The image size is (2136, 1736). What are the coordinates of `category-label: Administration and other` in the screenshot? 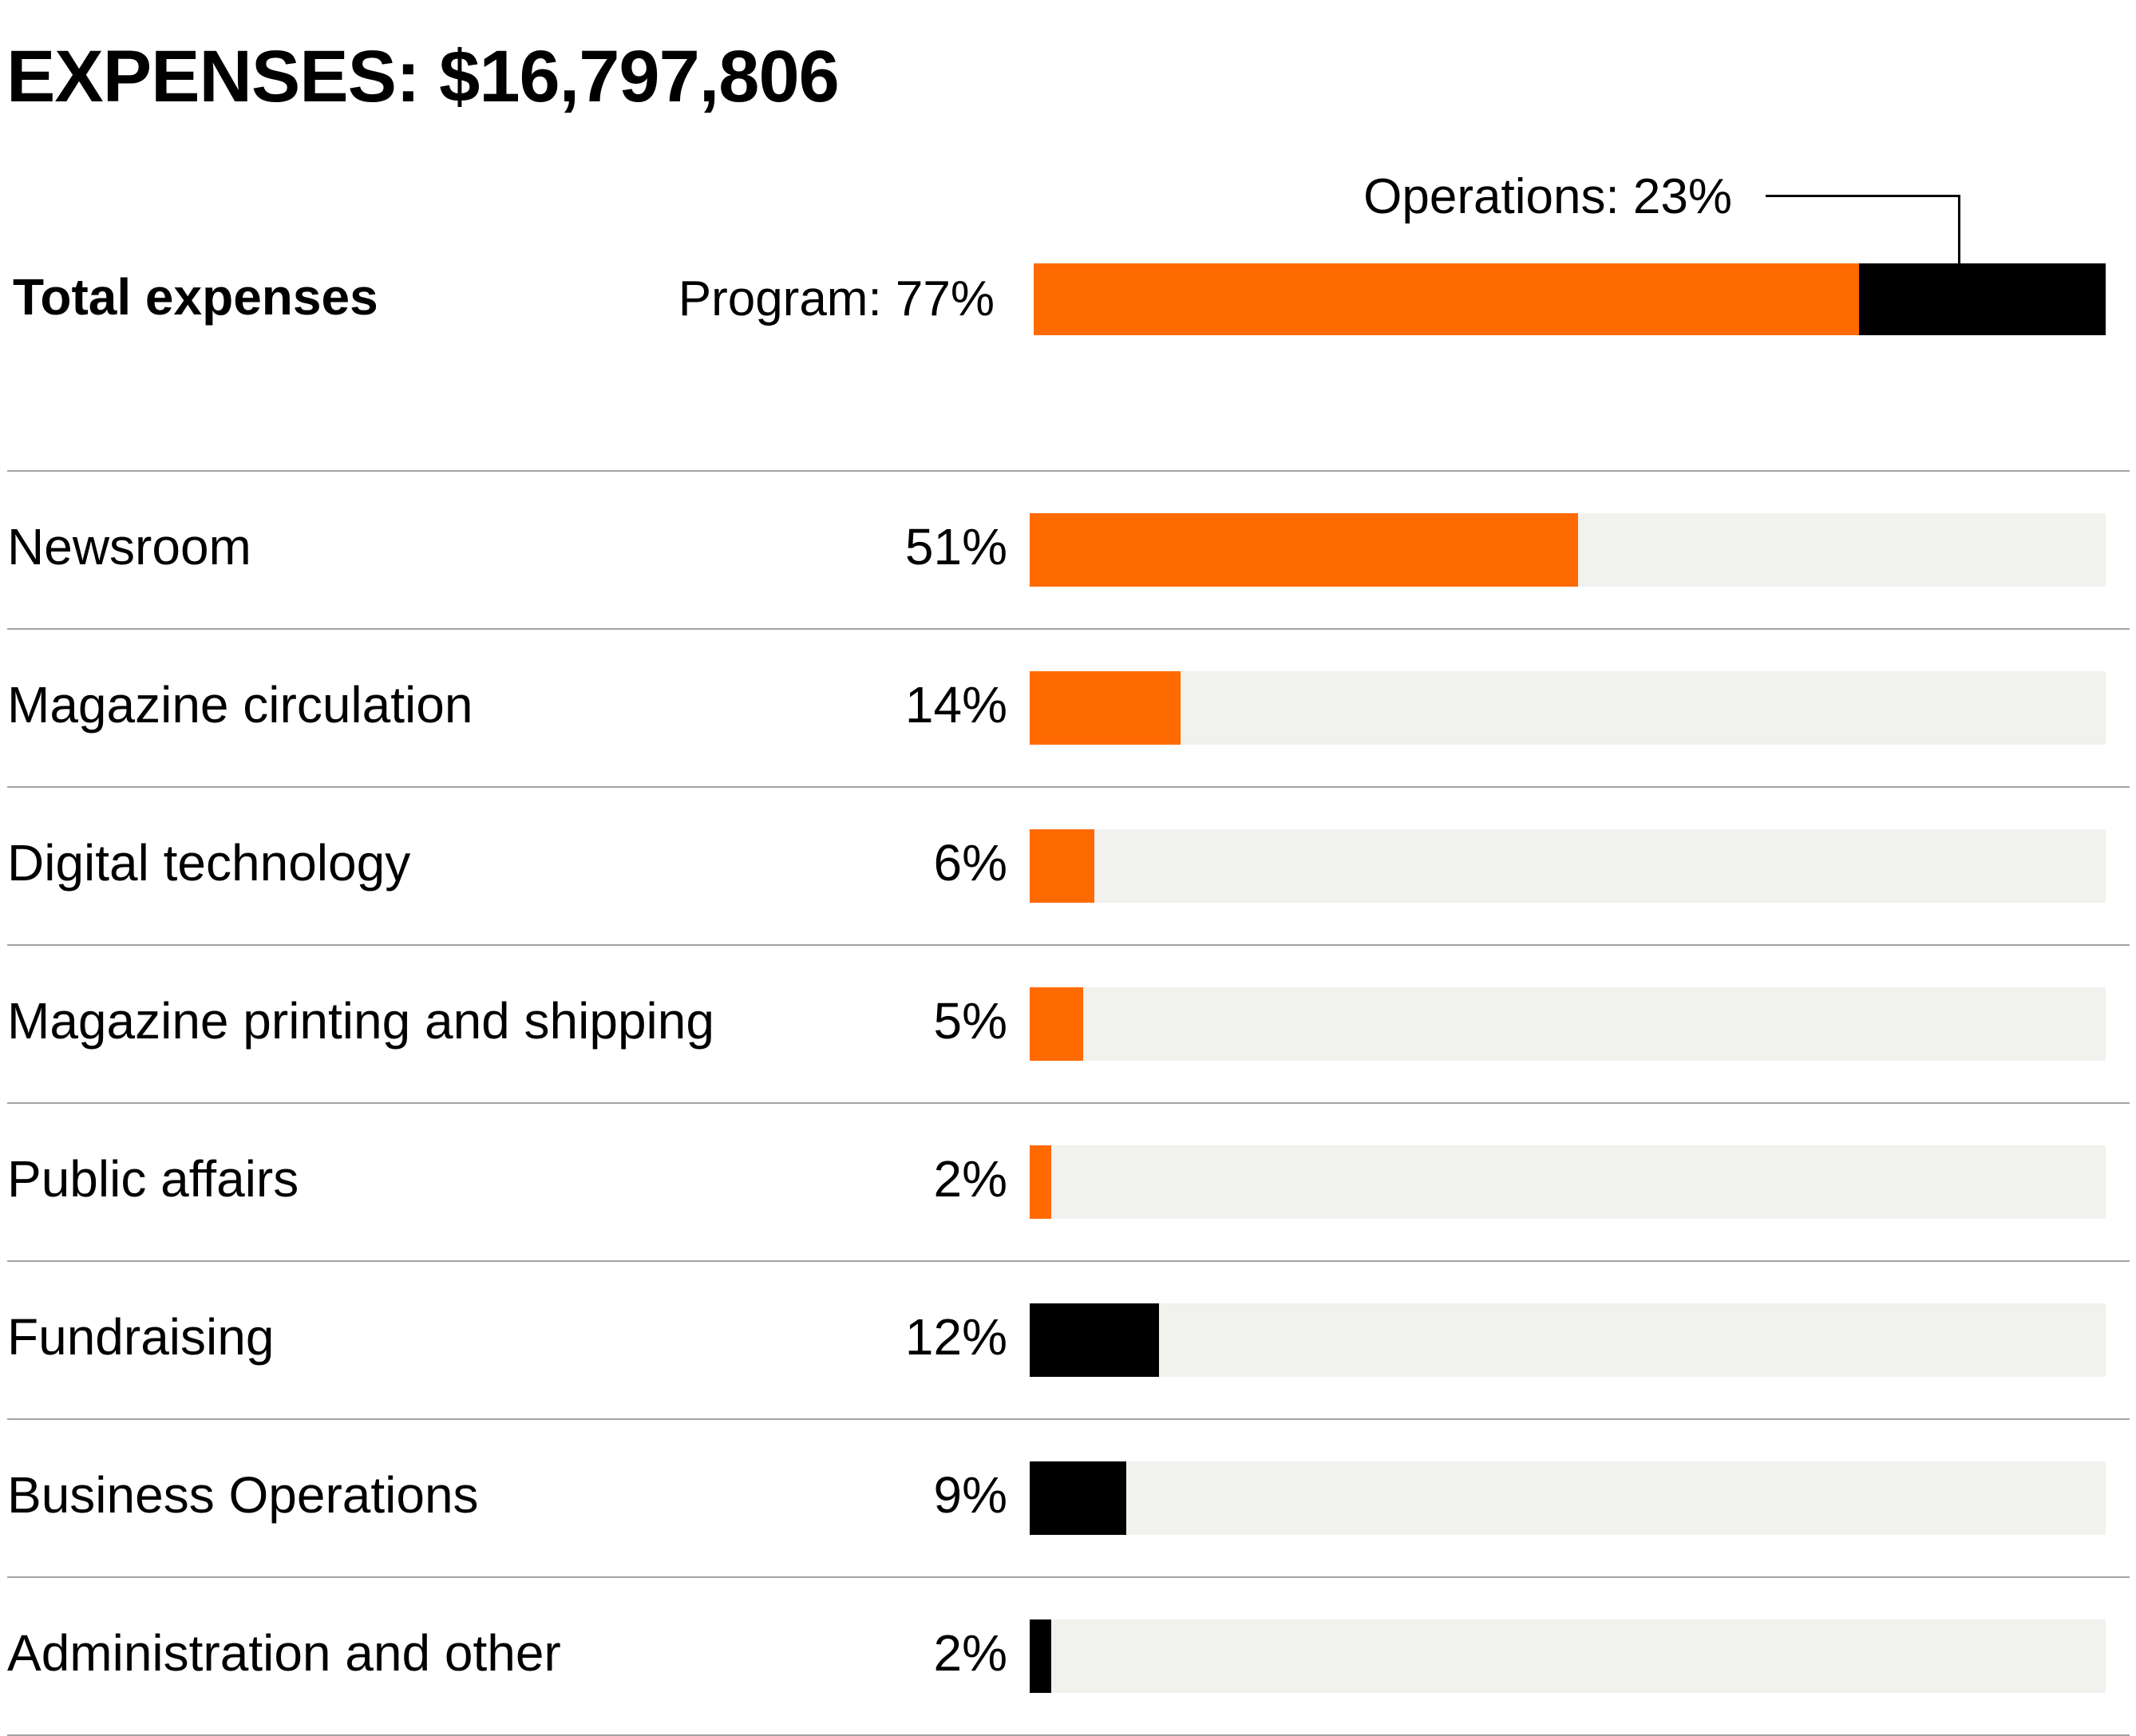 It's located at (284, 1653).